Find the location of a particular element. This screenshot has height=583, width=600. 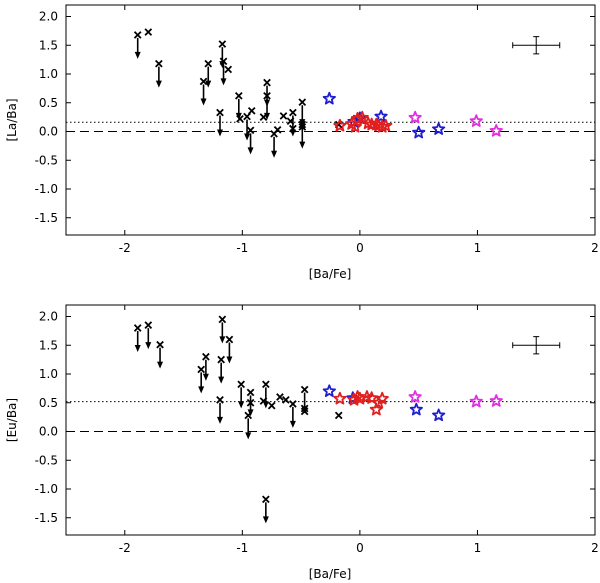

x-tick-label: 1 is located at coordinates (478, 548).